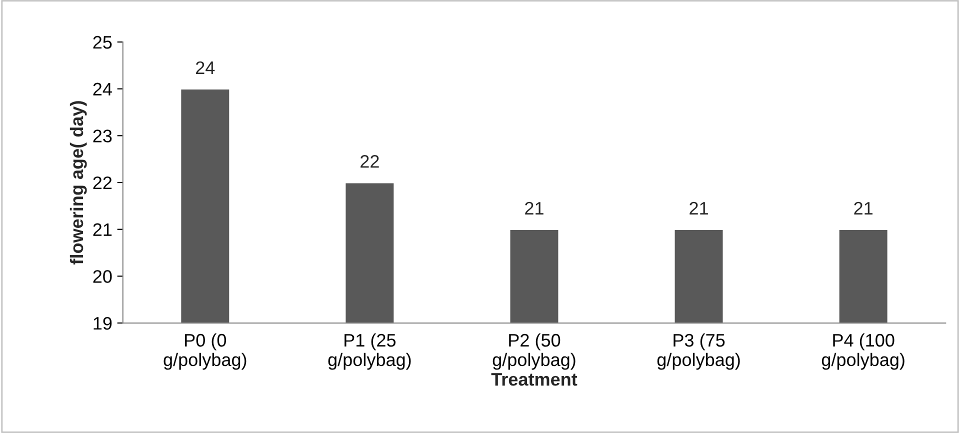  What do you see at coordinates (698, 351) in the screenshot?
I see `x-tick-label: P3 (75 g/polybag)` at bounding box center [698, 351].